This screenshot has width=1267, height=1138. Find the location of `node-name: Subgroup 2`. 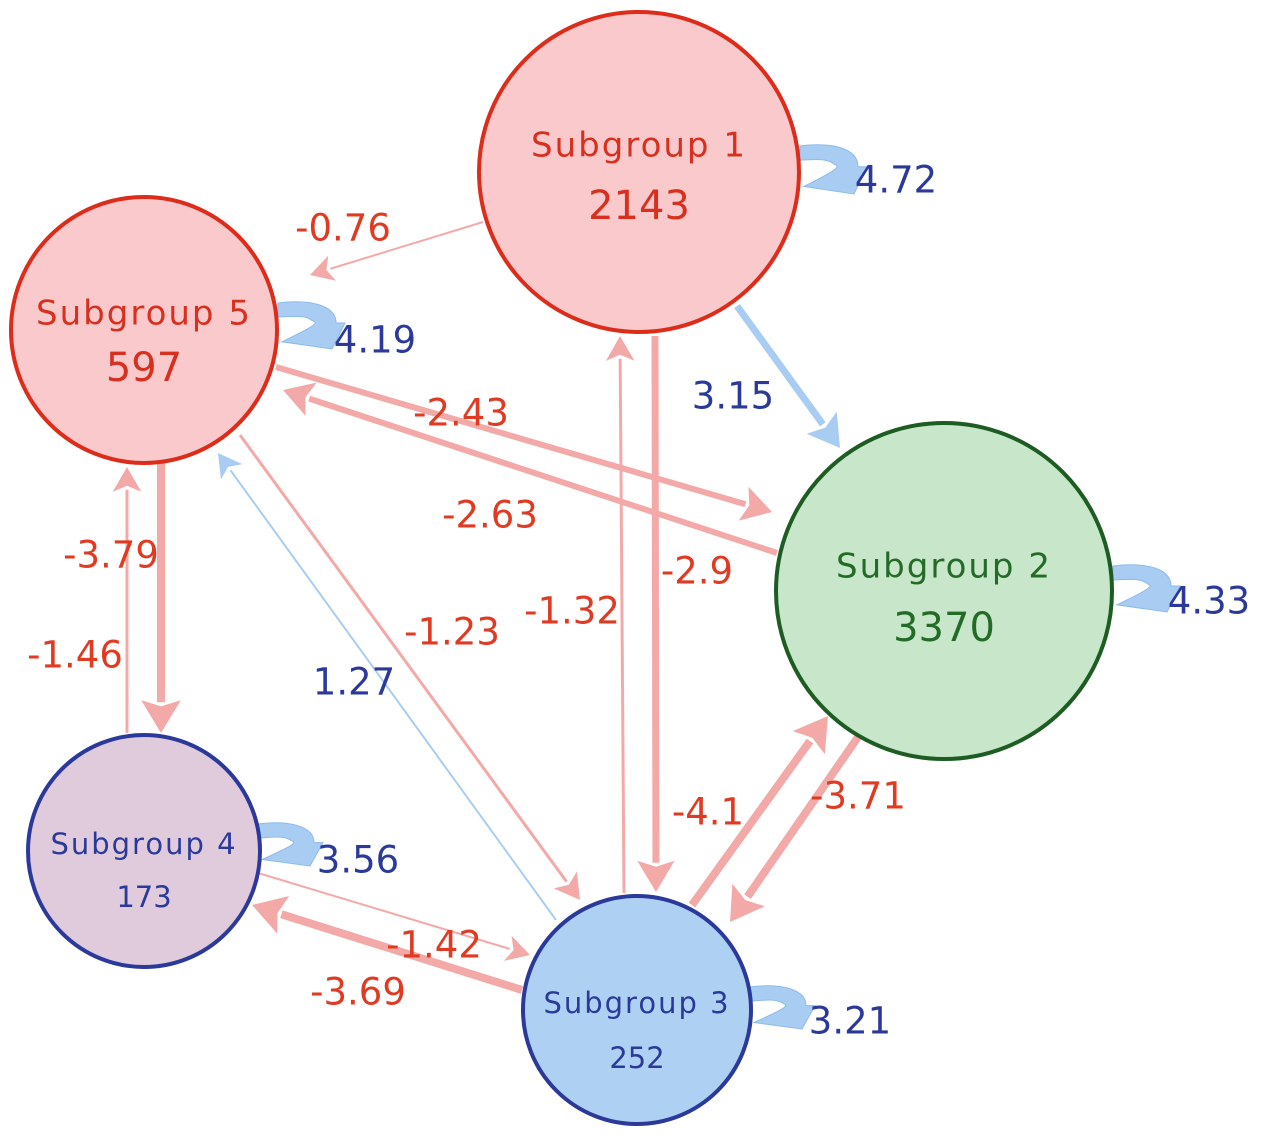

node-name: Subgroup 2 is located at coordinates (944, 567).